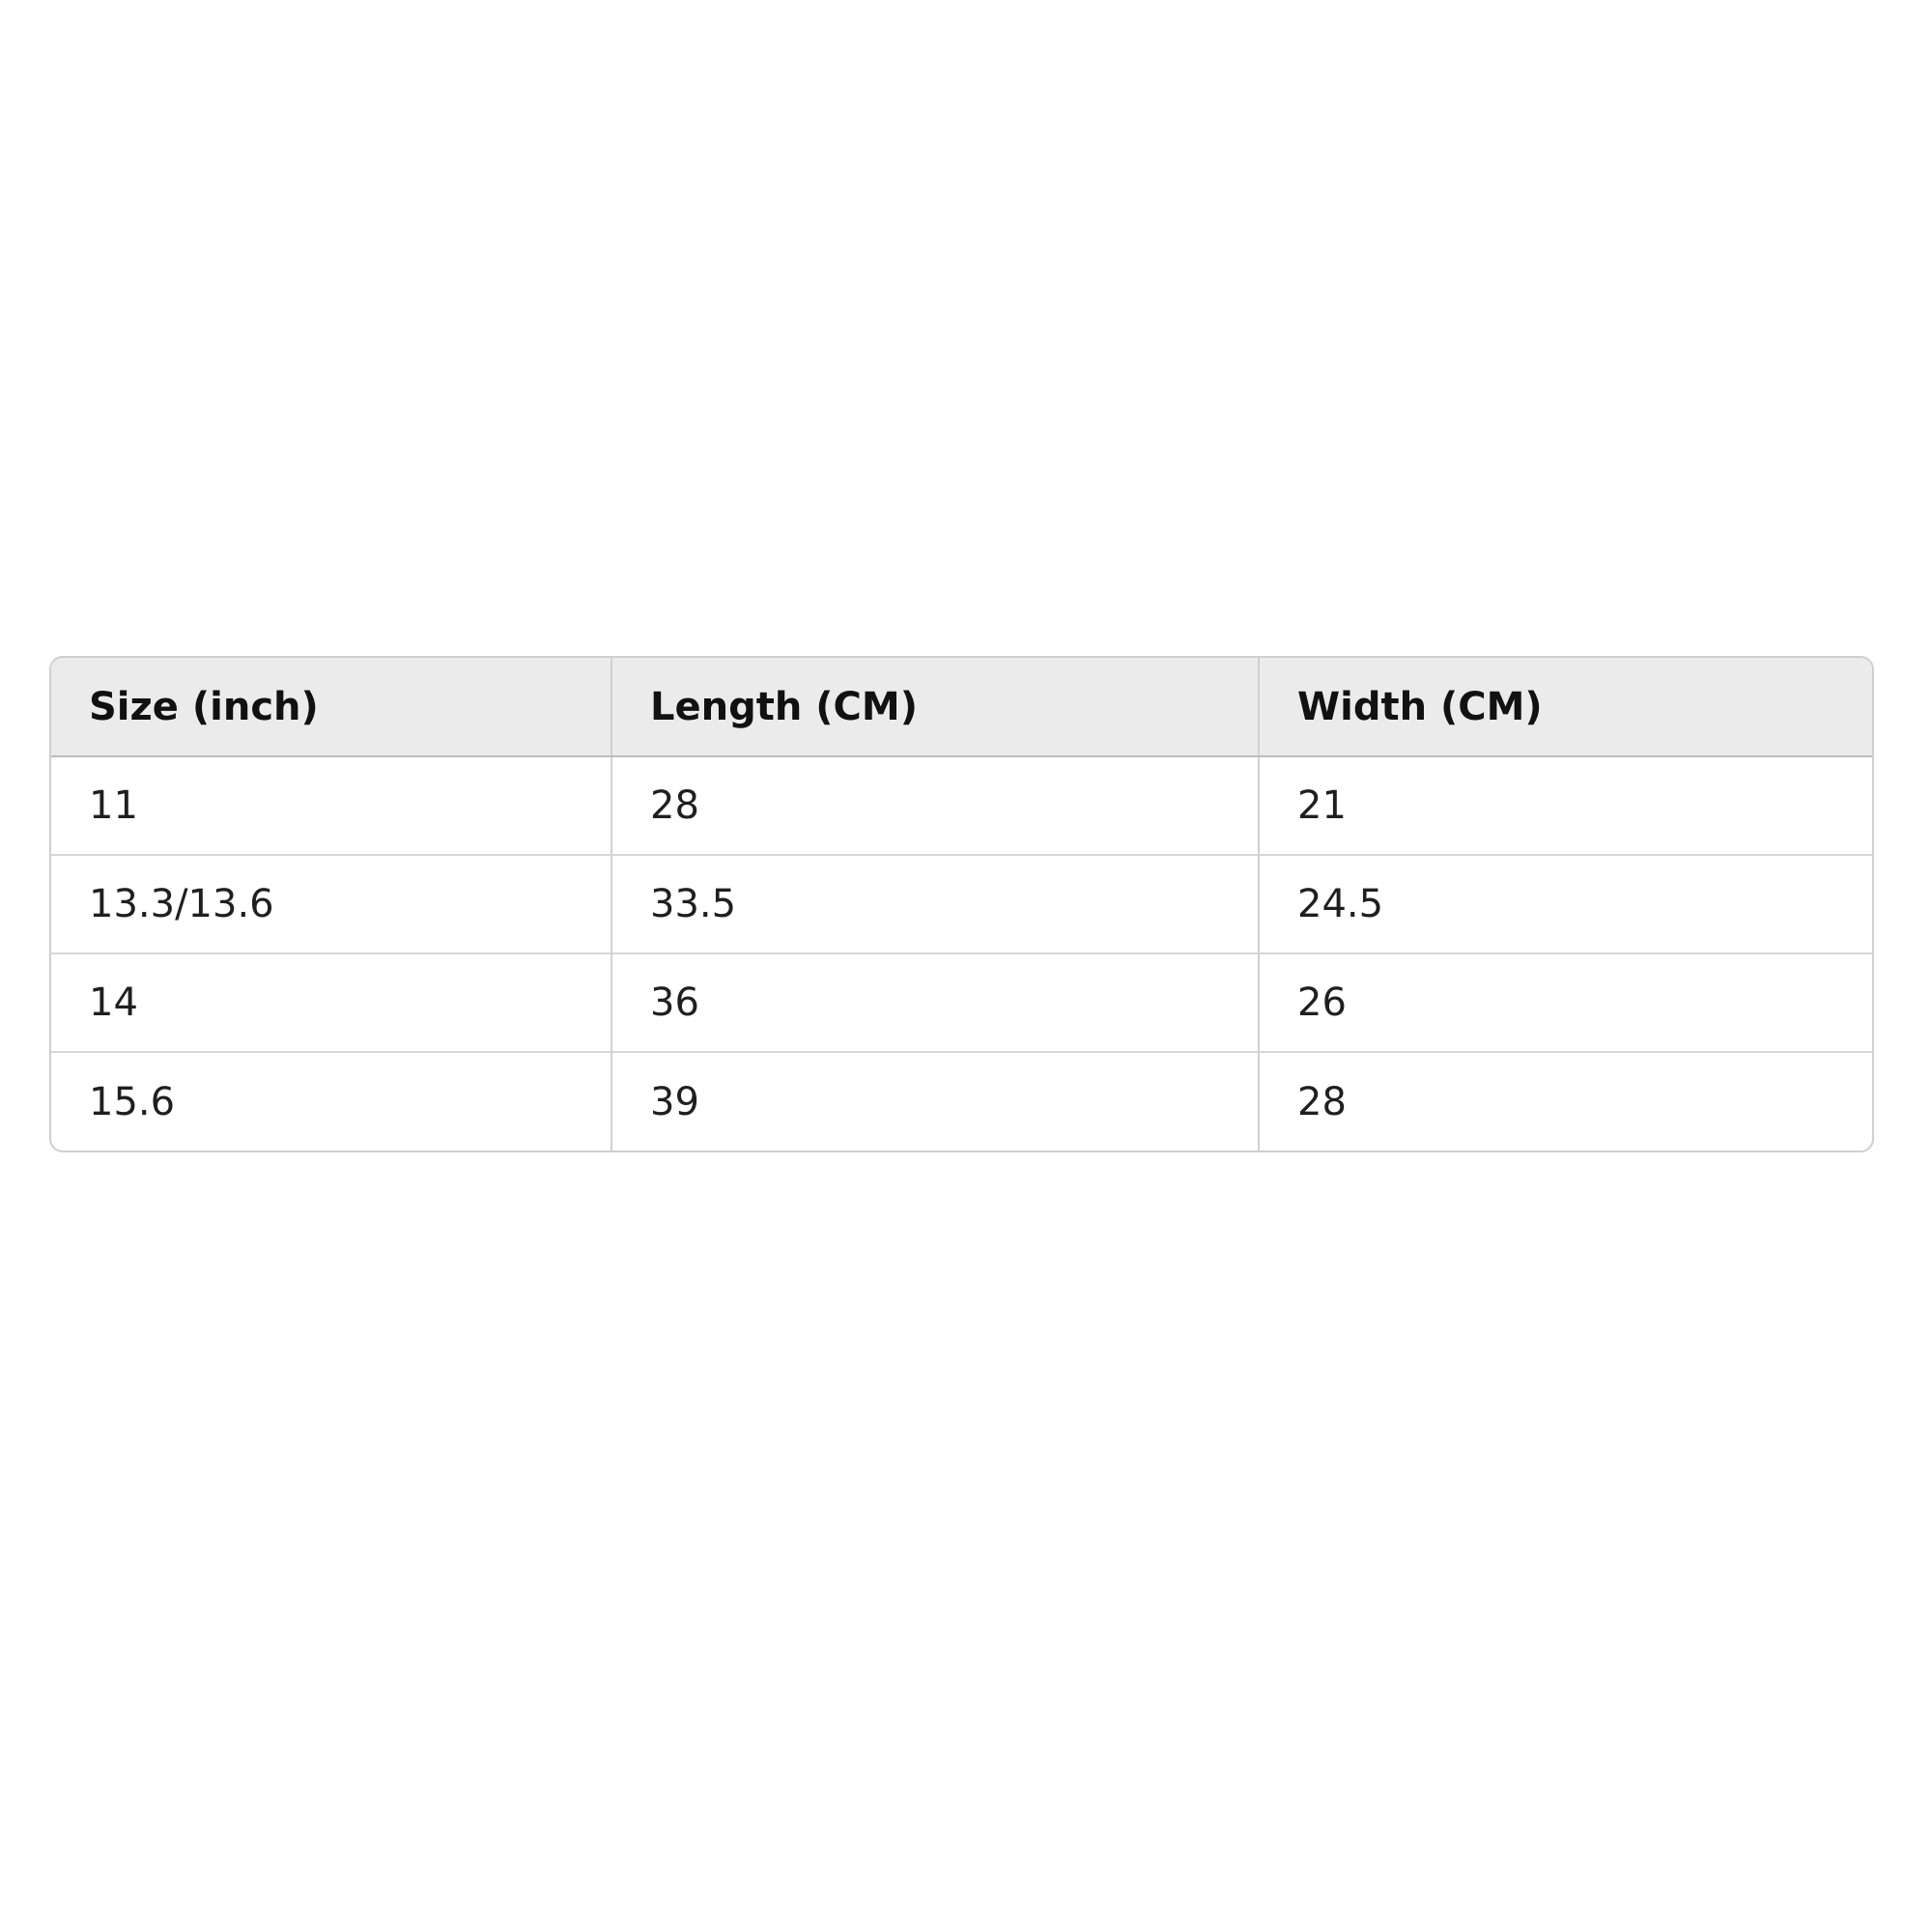 This screenshot has height=1932, width=1932. What do you see at coordinates (935, 707) in the screenshot?
I see `header-length: Length (CM)` at bounding box center [935, 707].